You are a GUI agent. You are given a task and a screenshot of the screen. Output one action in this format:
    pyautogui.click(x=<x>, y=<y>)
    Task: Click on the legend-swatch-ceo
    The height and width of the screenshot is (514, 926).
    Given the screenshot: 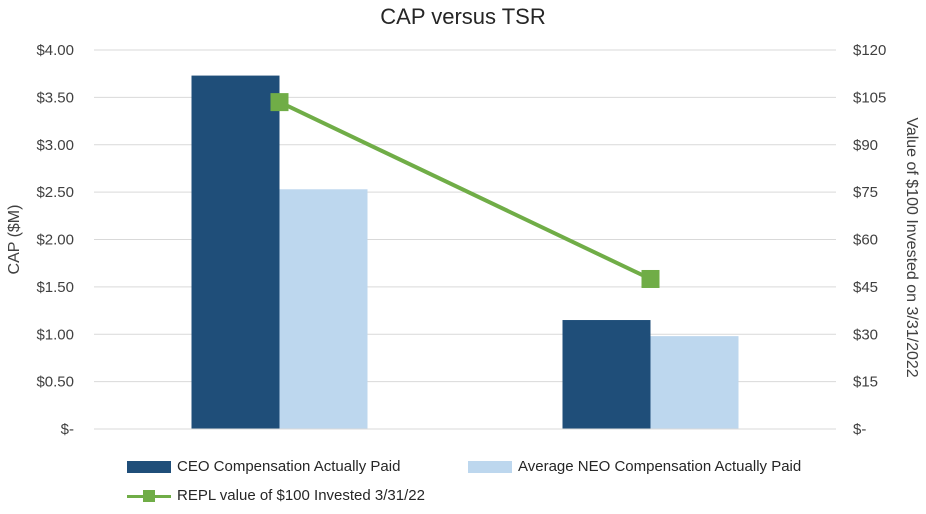 What is the action you would take?
    pyautogui.click(x=149, y=466)
    